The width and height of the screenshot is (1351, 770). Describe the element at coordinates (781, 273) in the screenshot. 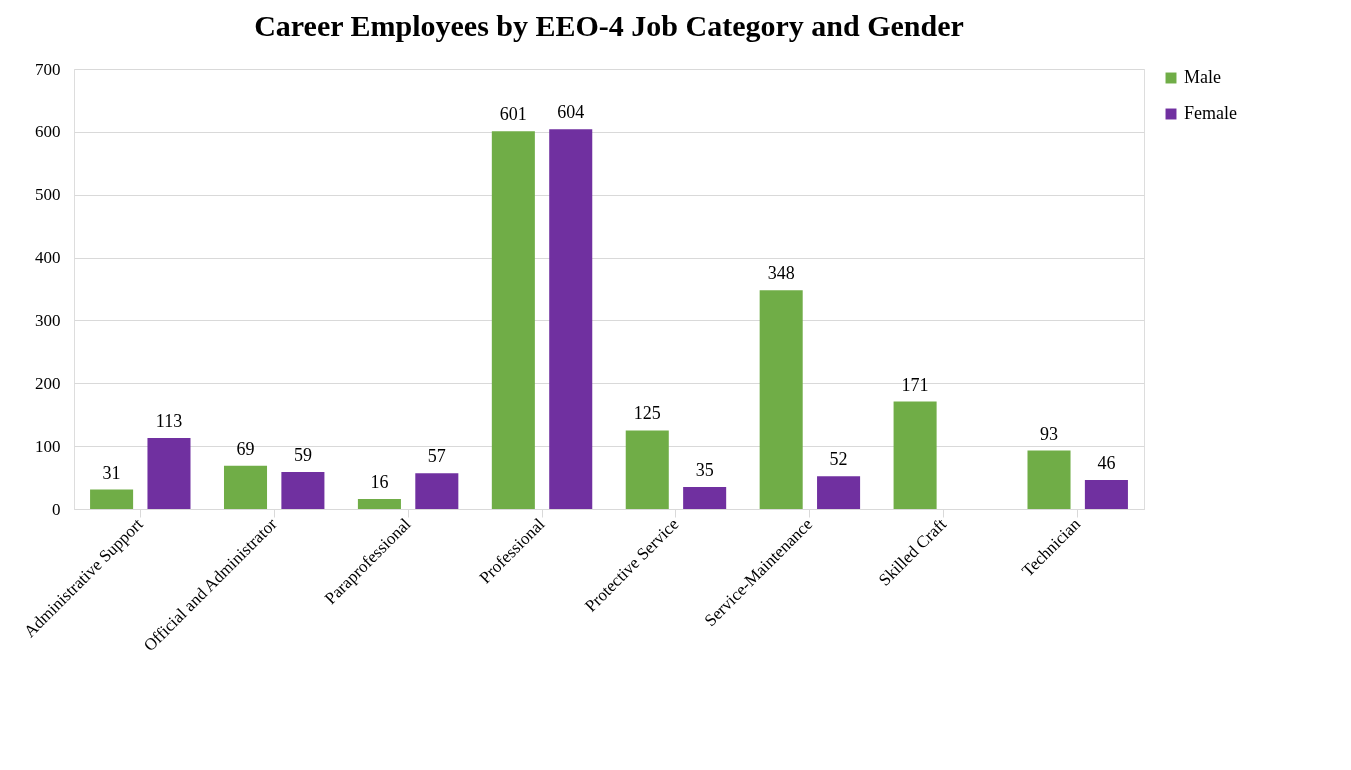

I see `data-label: 348` at that location.